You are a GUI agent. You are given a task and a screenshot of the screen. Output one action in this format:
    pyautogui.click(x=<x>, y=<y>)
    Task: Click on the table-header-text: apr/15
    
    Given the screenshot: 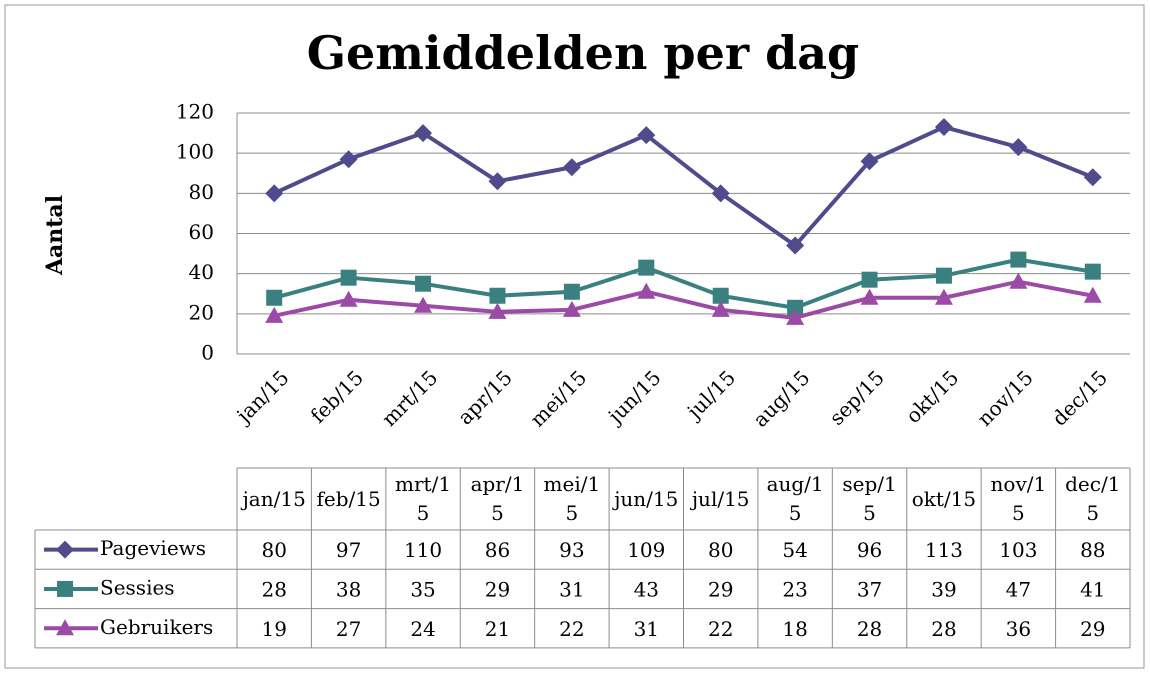 What is the action you would take?
    pyautogui.click(x=497, y=498)
    